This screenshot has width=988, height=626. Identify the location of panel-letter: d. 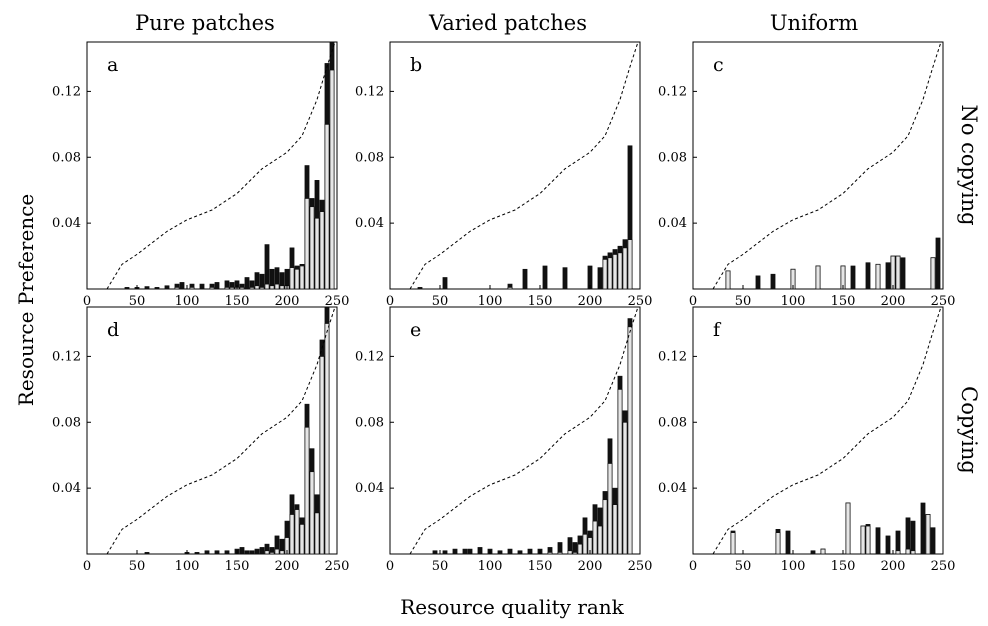
(113, 330).